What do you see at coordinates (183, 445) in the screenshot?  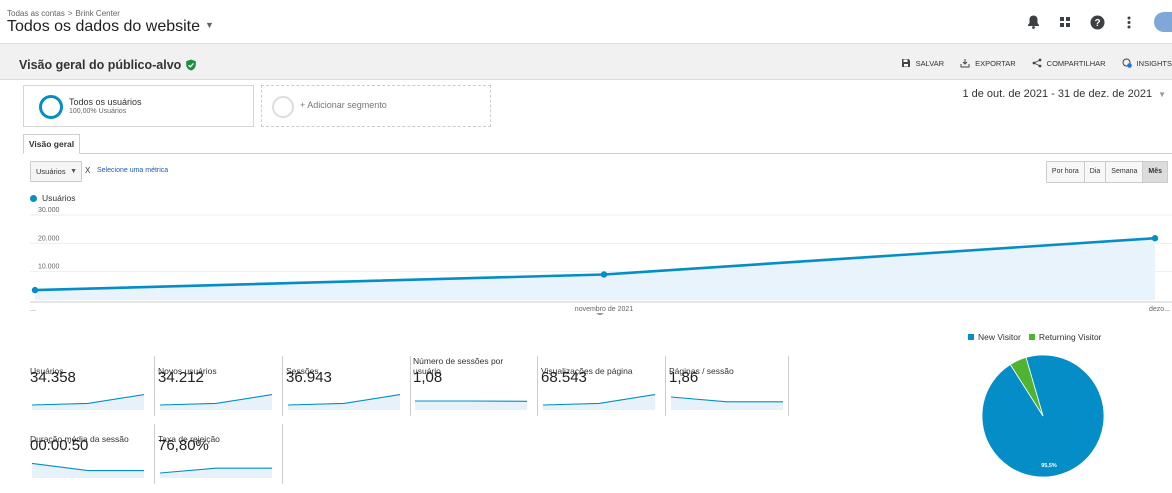 I see `scorecard-value: 76,80%` at bounding box center [183, 445].